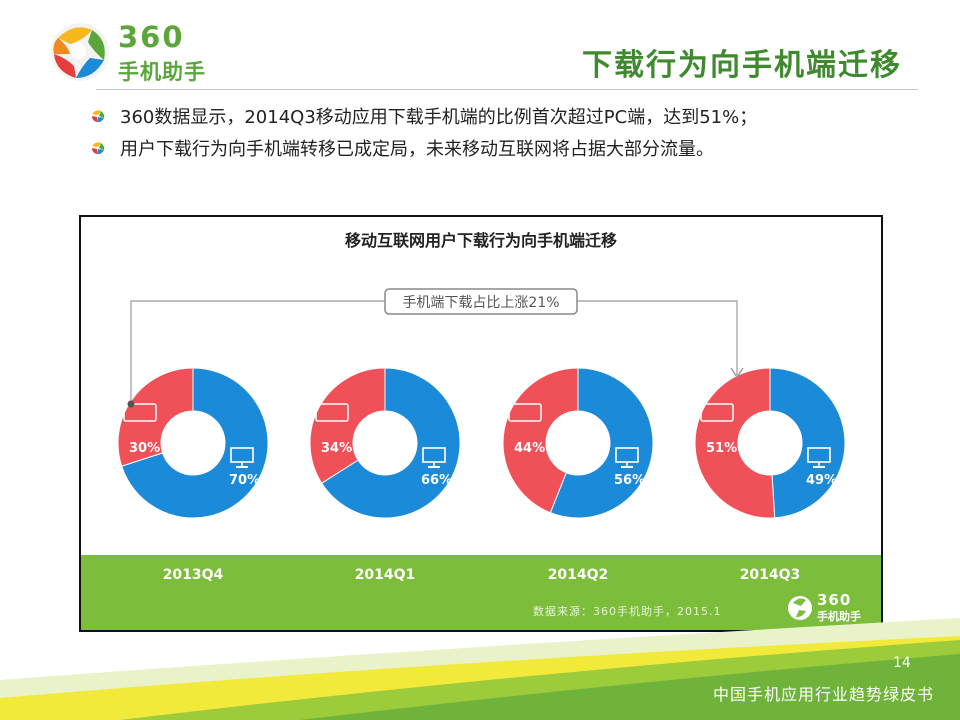  Describe the element at coordinates (823, 694) in the screenshot. I see `footer-title: 中国手机应用行业趋势绿皮书` at that location.